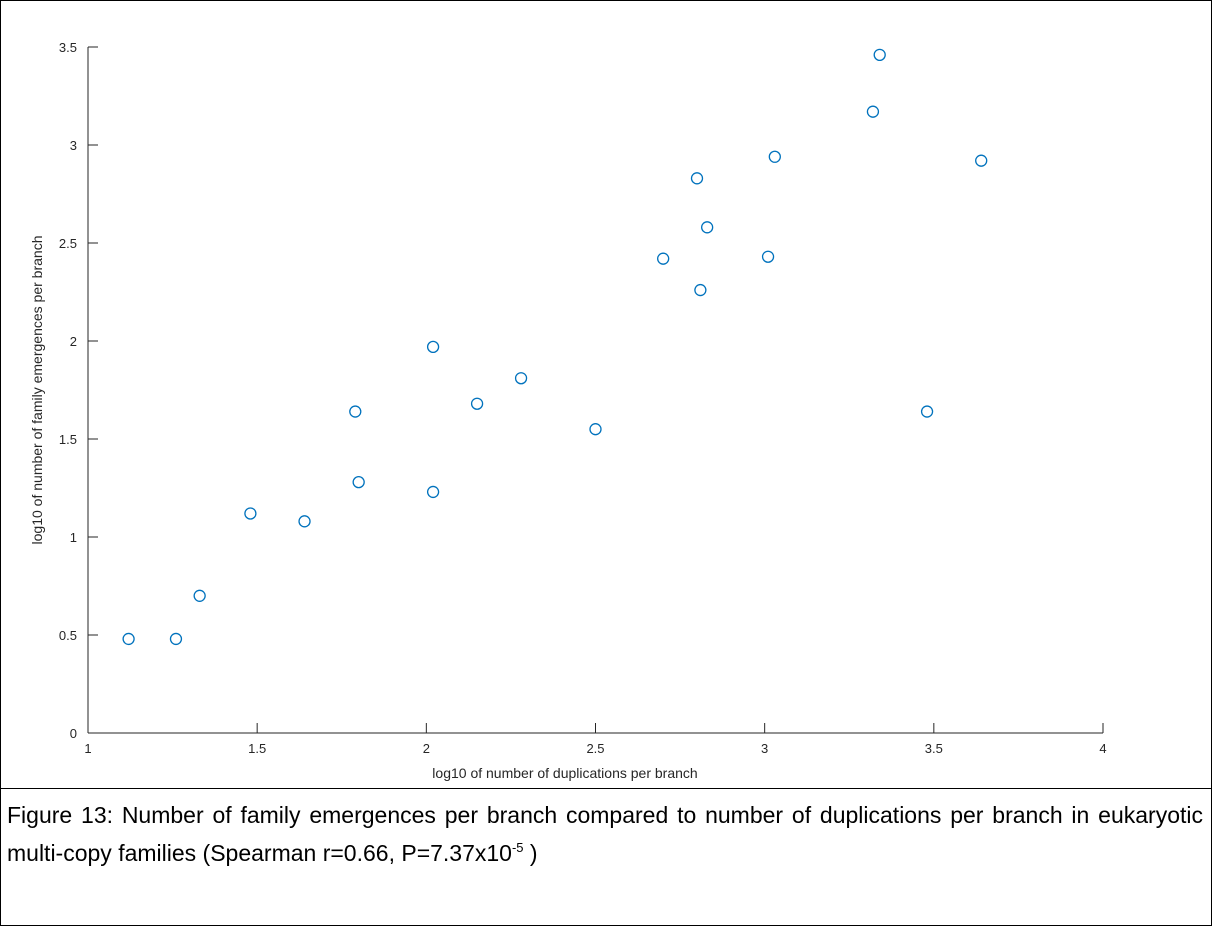 Image resolution: width=1212 pixels, height=926 pixels. I want to click on y-tick-label: 0.5, so click(68, 635).